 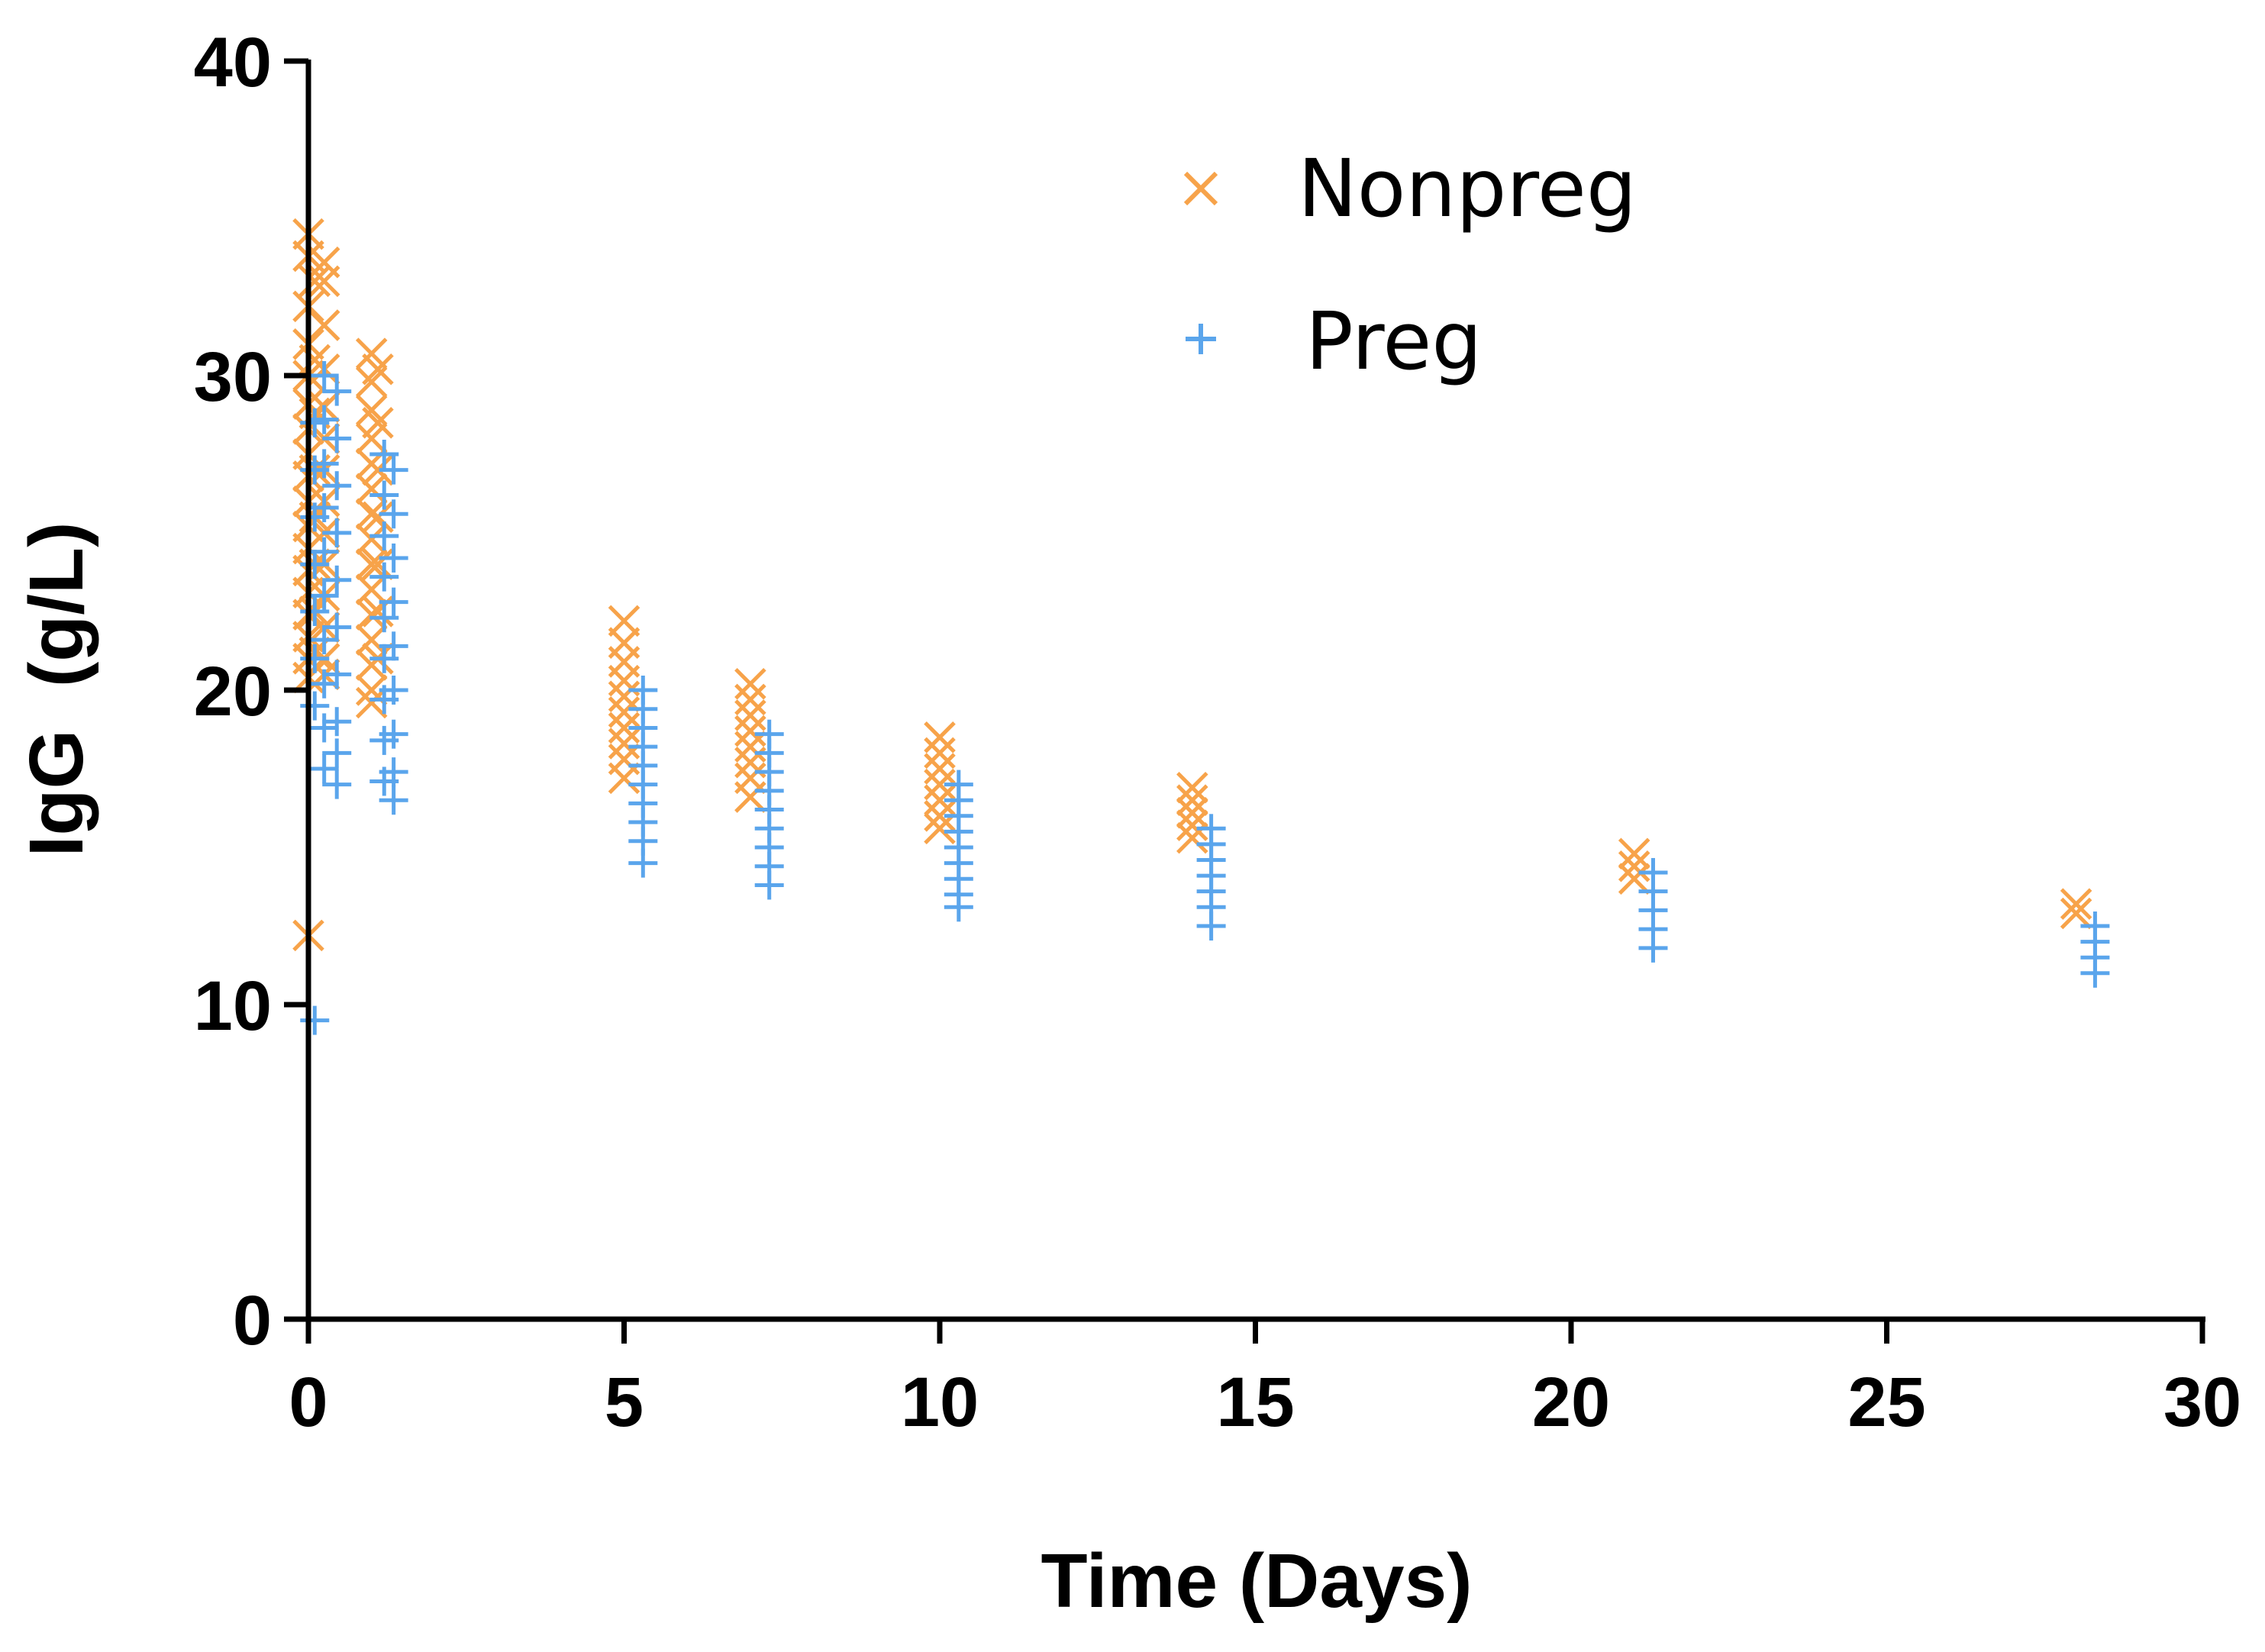 I want to click on y-axis-title: IgG (g/L), so click(x=56, y=689).